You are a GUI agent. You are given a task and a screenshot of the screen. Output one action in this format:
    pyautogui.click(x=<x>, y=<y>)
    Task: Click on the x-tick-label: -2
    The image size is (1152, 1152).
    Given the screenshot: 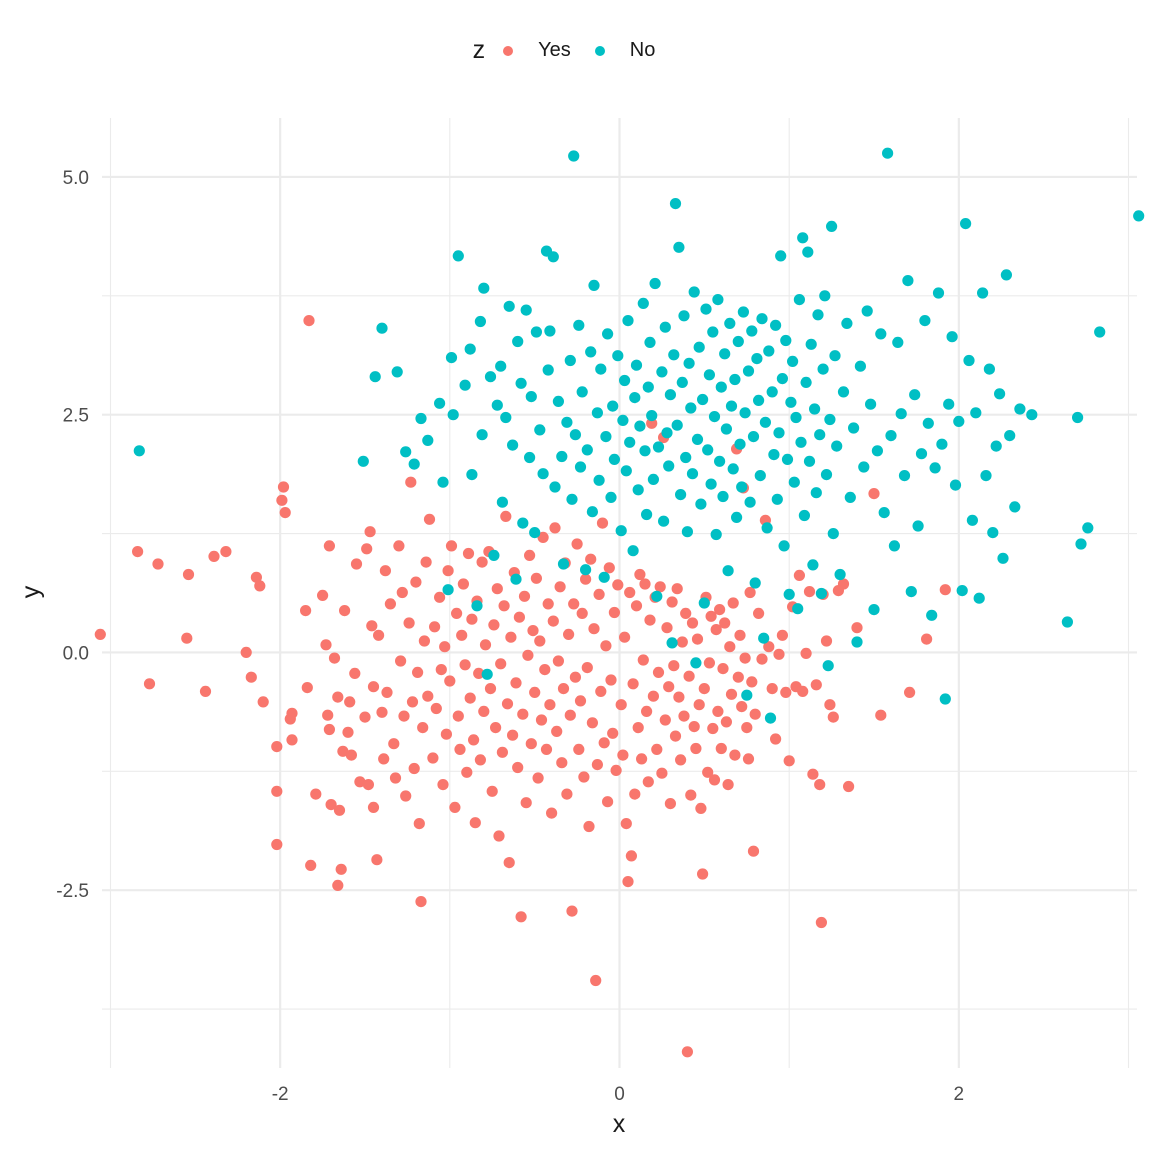 What is the action you would take?
    pyautogui.click(x=280, y=1094)
    